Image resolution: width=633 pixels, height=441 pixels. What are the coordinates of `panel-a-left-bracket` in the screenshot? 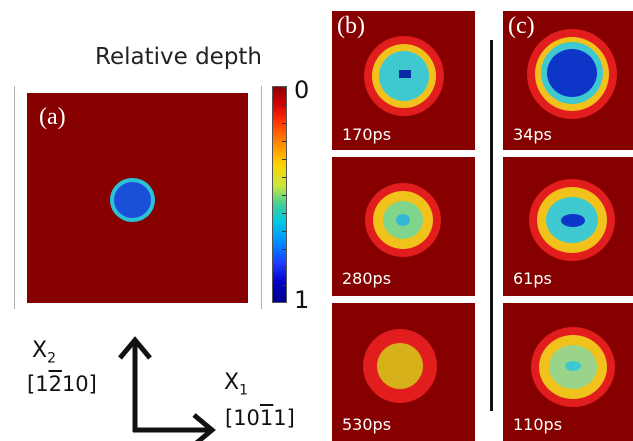 It's located at (14, 197).